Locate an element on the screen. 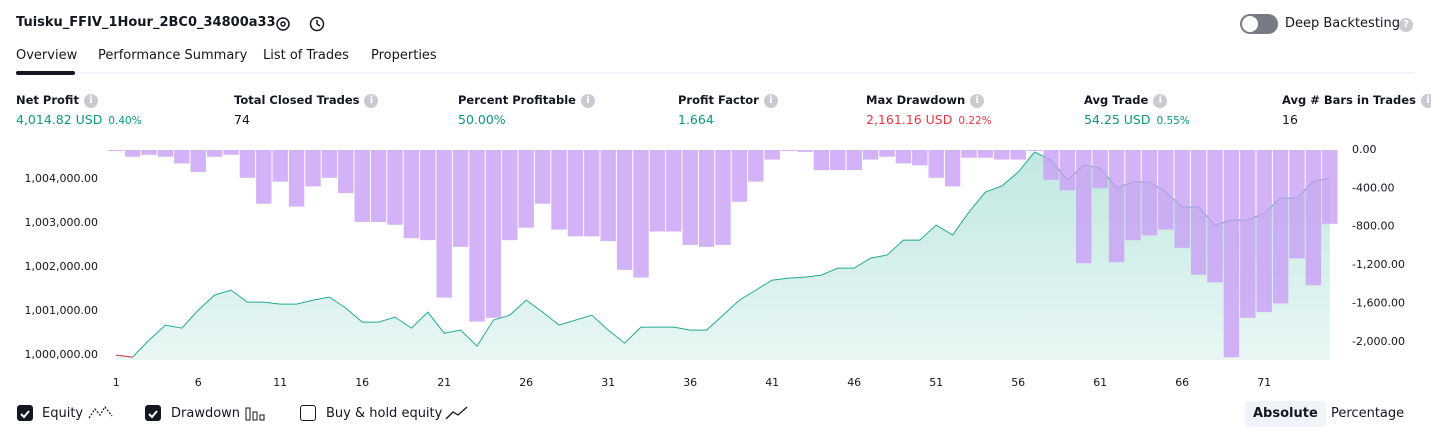  y2-tick-label: 0.00 is located at coordinates (1364, 149).